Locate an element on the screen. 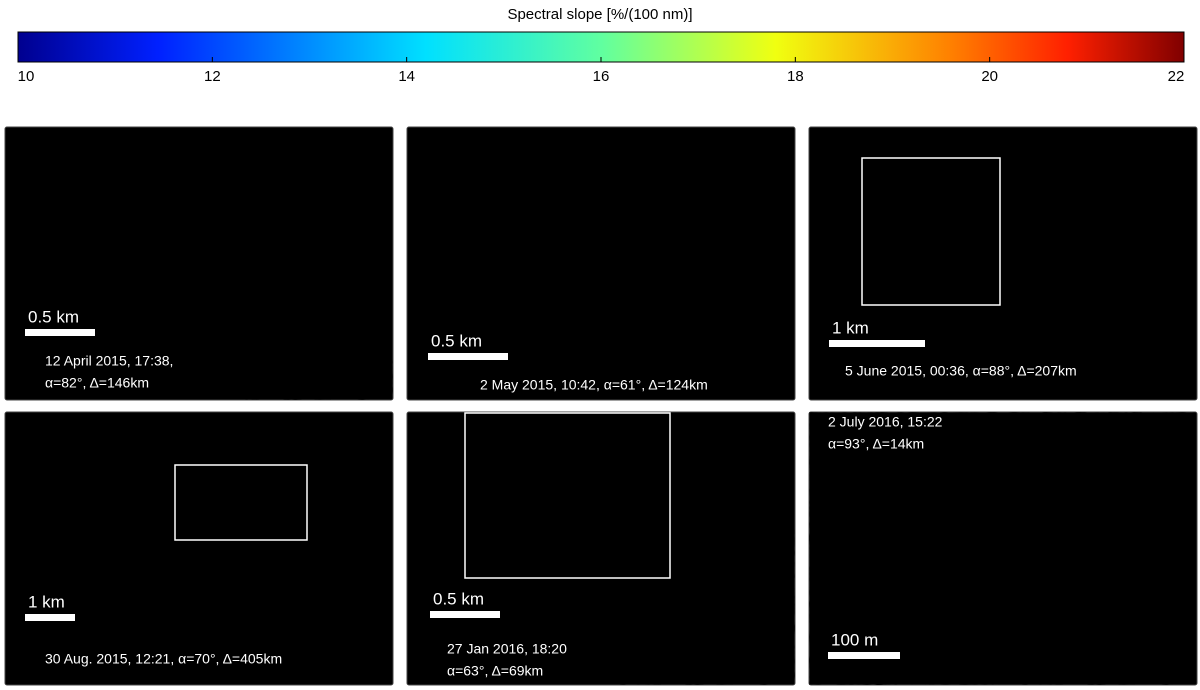  panel: 0.5 km 27 Jan 2016, 18:20 α=63°, Δ=69km is located at coordinates (601, 548).